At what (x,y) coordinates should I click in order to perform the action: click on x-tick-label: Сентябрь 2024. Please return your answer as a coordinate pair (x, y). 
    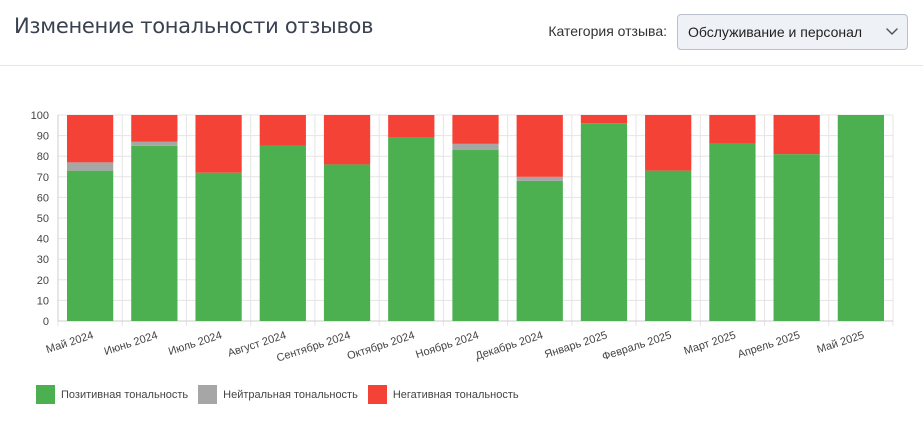
    Looking at the image, I should click on (313, 346).